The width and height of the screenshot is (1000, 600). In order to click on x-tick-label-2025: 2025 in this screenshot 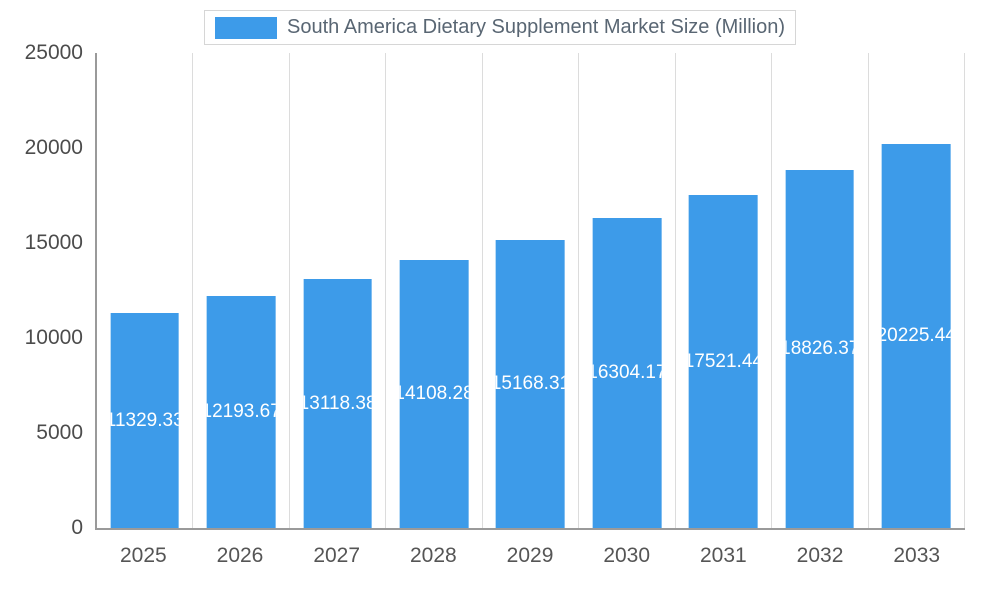, I will do `click(143, 555)`.